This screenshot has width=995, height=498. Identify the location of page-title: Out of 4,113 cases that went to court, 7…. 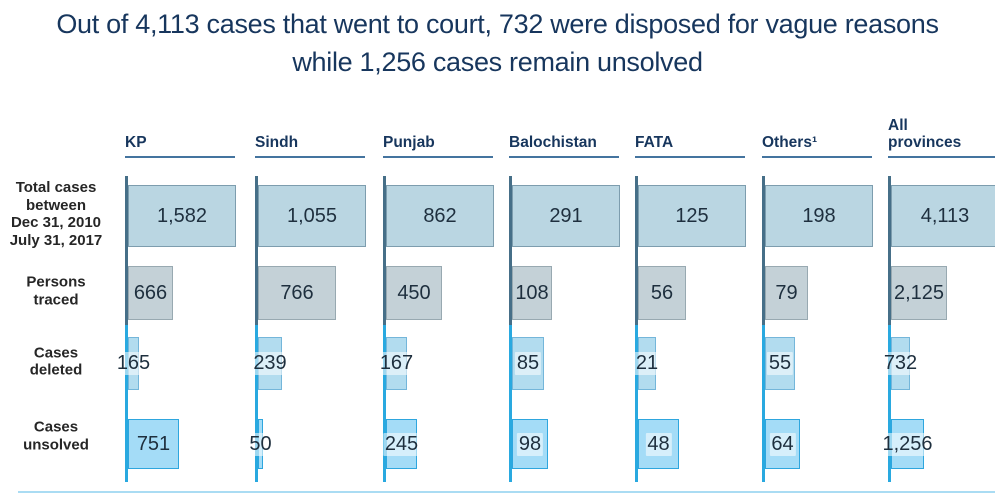
(497, 43).